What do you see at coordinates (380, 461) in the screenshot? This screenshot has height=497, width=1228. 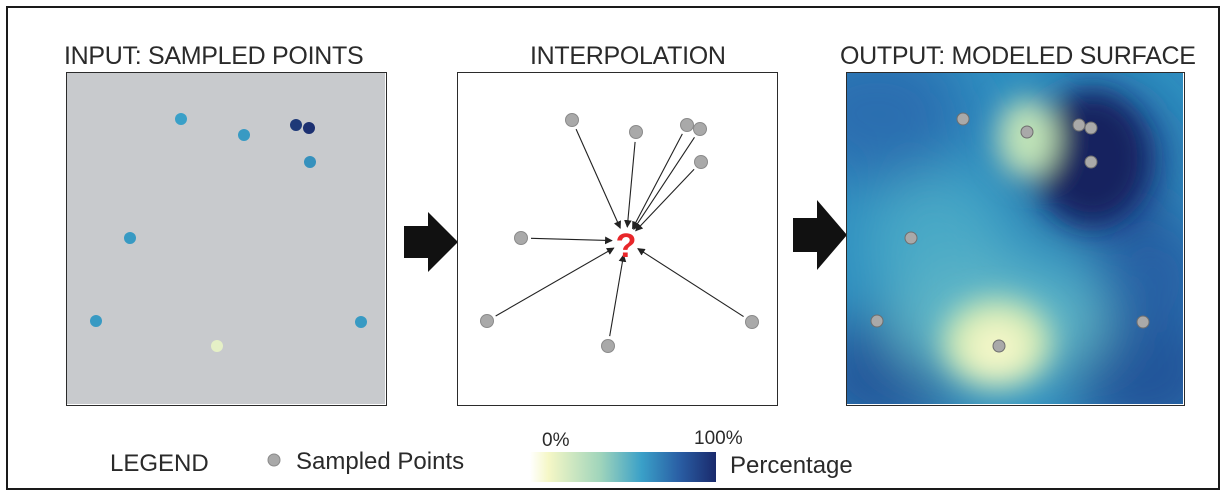 I see `legend-sampled-points-label: Sampled Points` at bounding box center [380, 461].